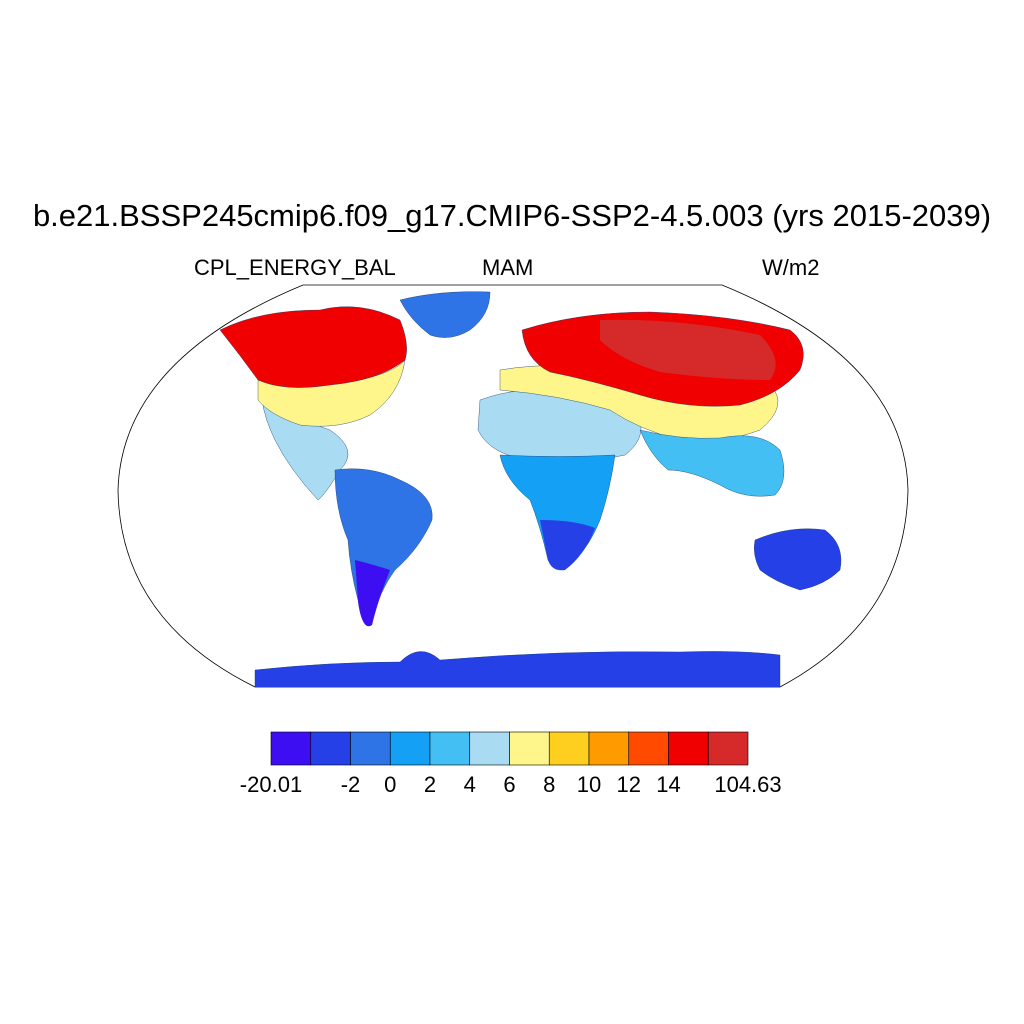 This screenshot has height=1024, width=1024. Describe the element at coordinates (390, 784) in the screenshot. I see `colorbar-tick-label: 0` at that location.